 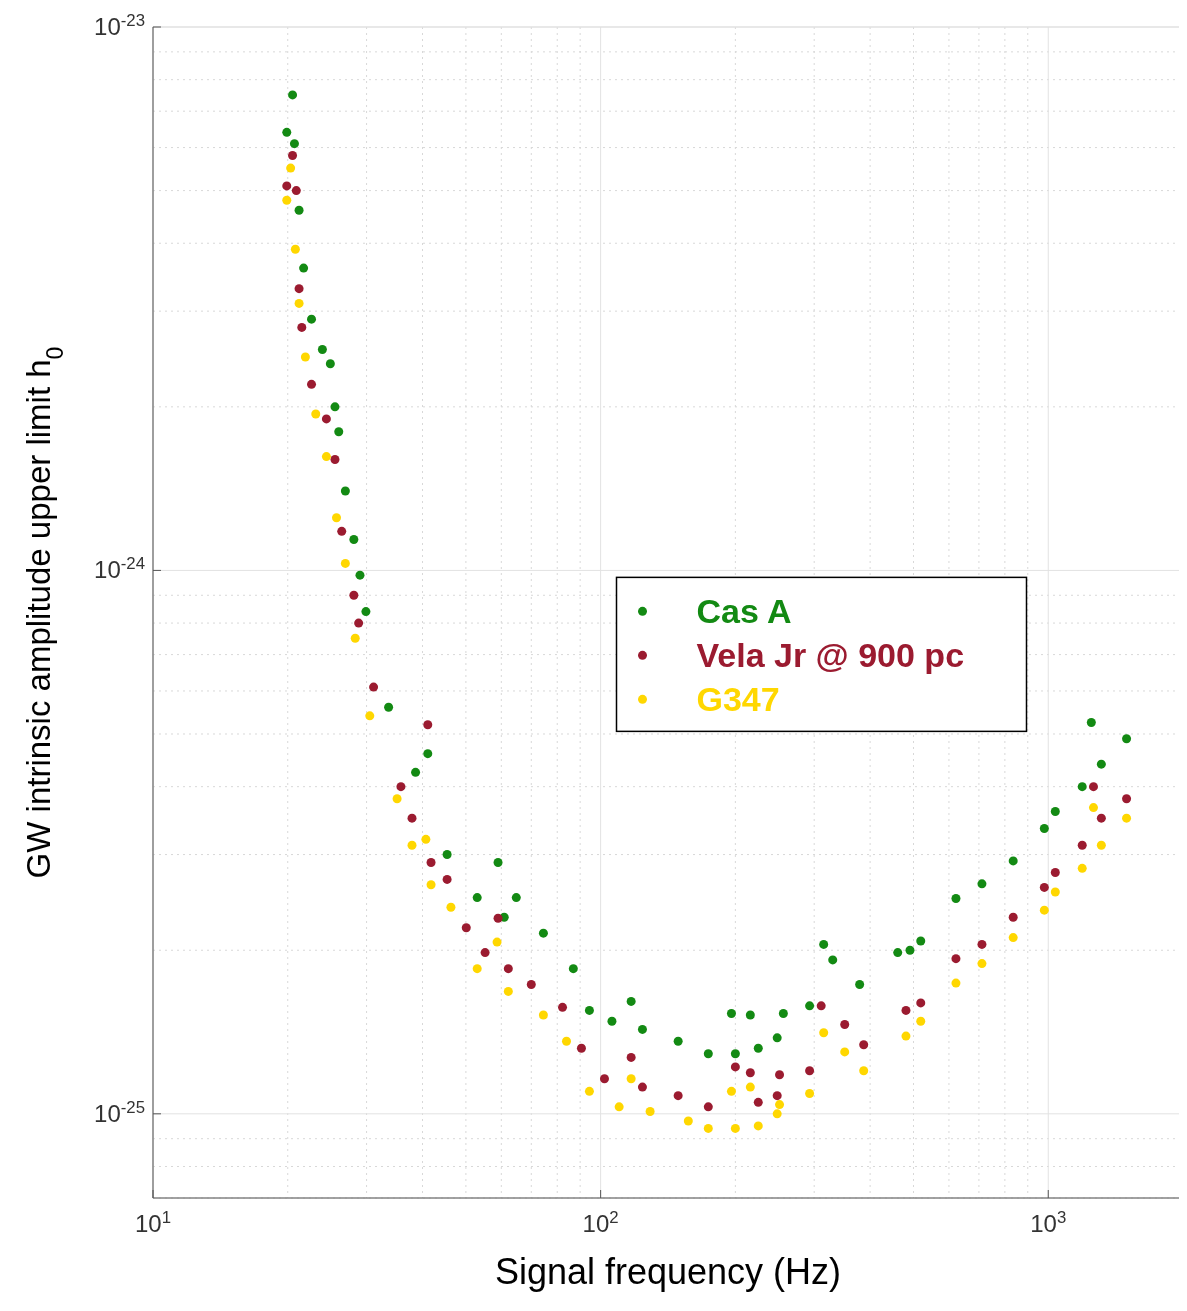 What do you see at coordinates (830, 655) in the screenshot?
I see `legend-label: Vela Jr @ 900 pc` at bounding box center [830, 655].